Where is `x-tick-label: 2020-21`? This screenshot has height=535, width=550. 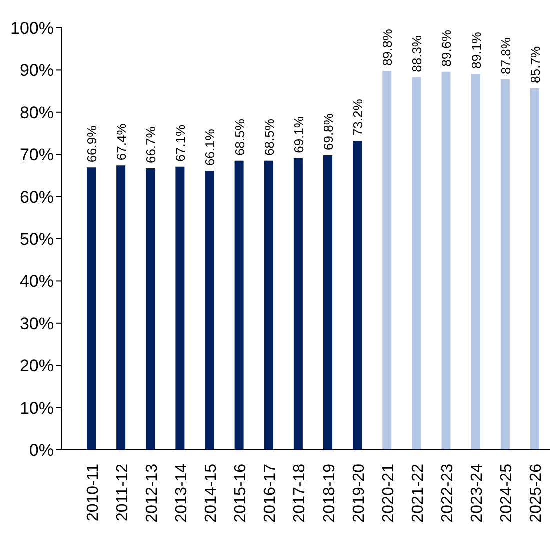
x-tick-label: 2020-21 is located at coordinates (389, 493).